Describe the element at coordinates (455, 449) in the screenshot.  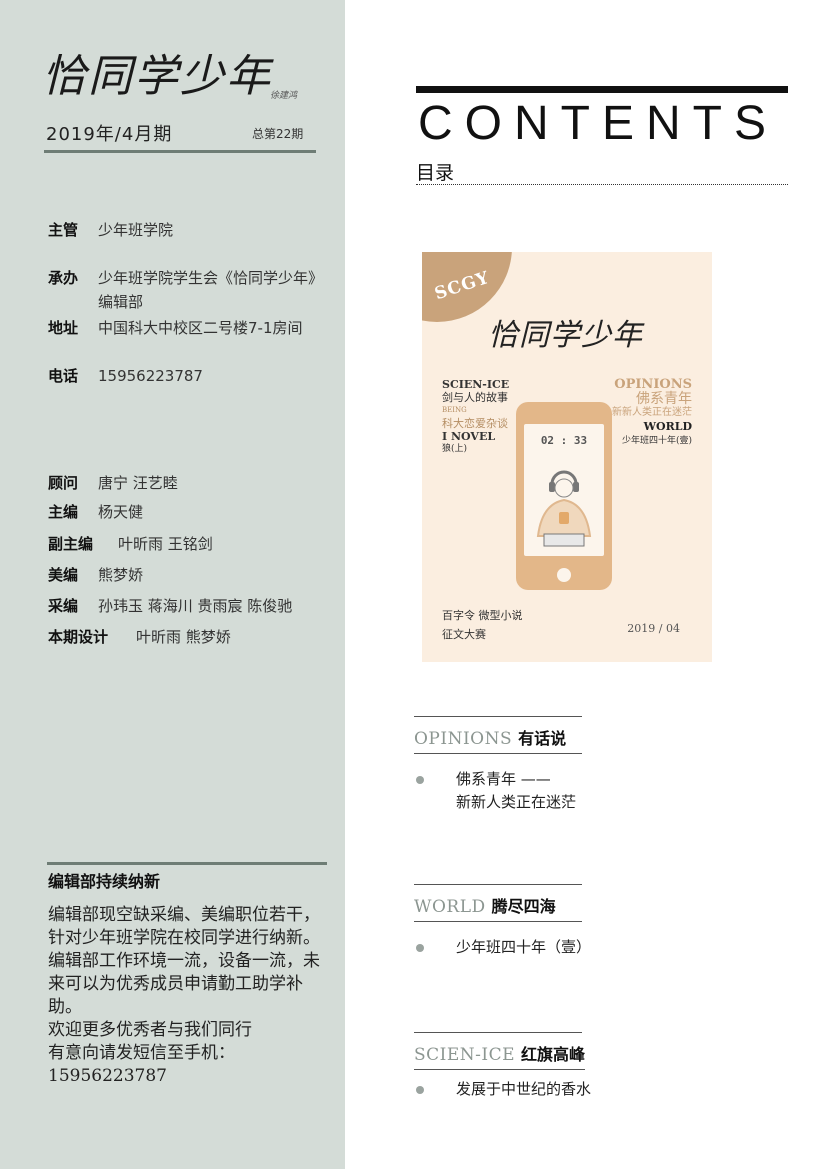
I see `cover-text: 狼(上)` at that location.